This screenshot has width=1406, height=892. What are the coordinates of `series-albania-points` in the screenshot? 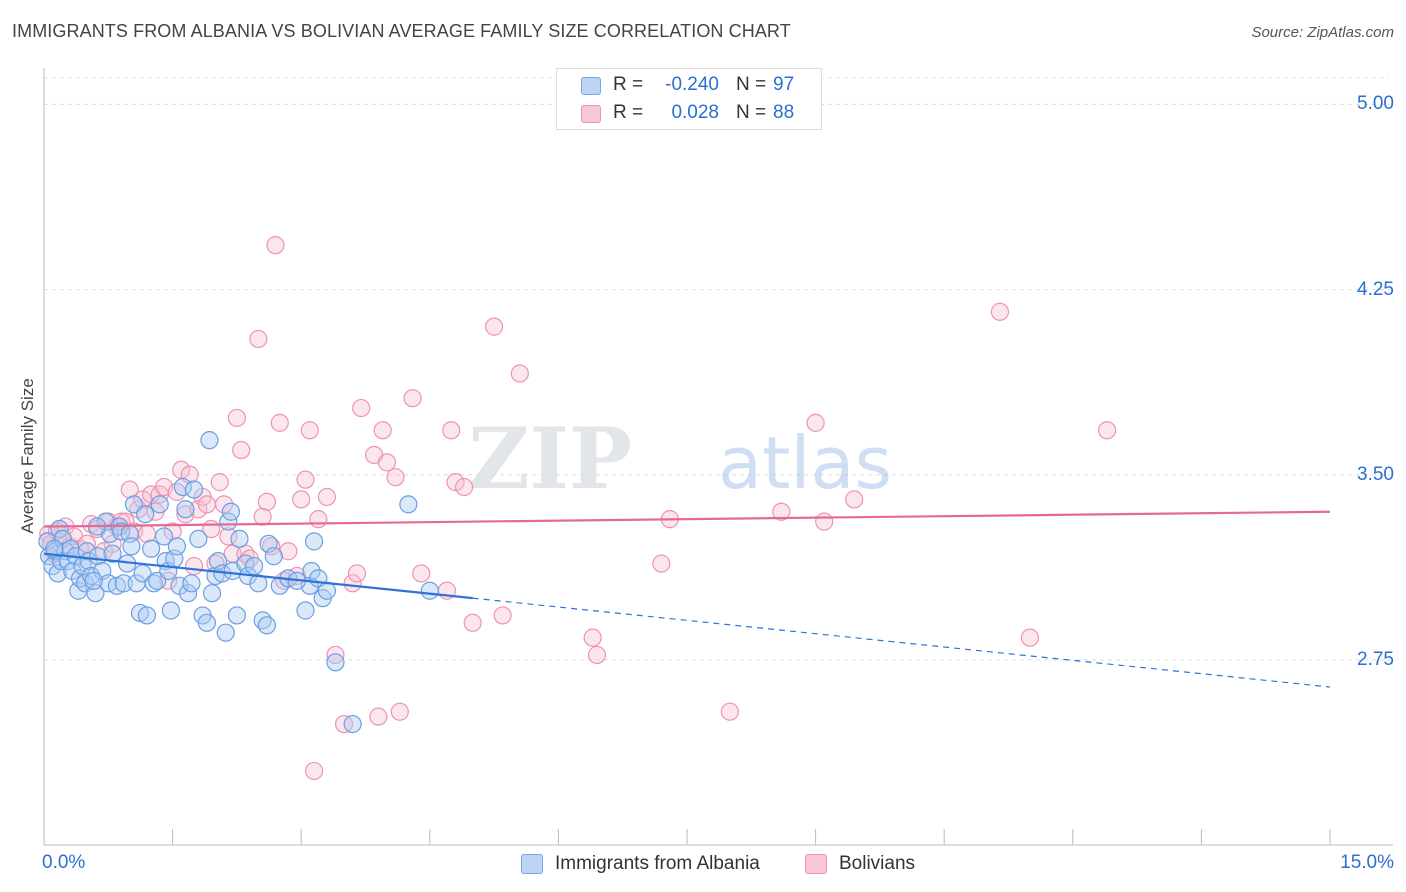 It's located at (238, 582).